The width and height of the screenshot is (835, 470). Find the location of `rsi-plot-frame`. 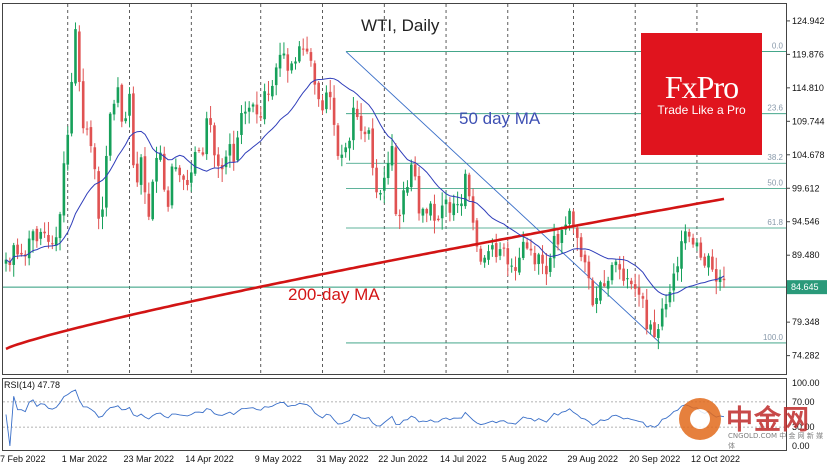

rsi-plot-frame is located at coordinates (394, 414).